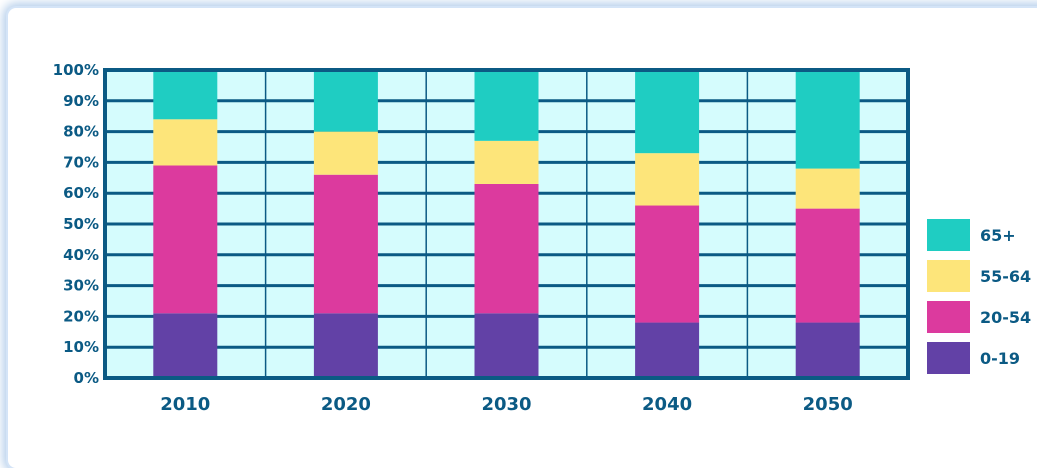 The width and height of the screenshot is (1037, 468). I want to click on legend: 65+ 55-64 20-54 0-19, so click(979, 296).